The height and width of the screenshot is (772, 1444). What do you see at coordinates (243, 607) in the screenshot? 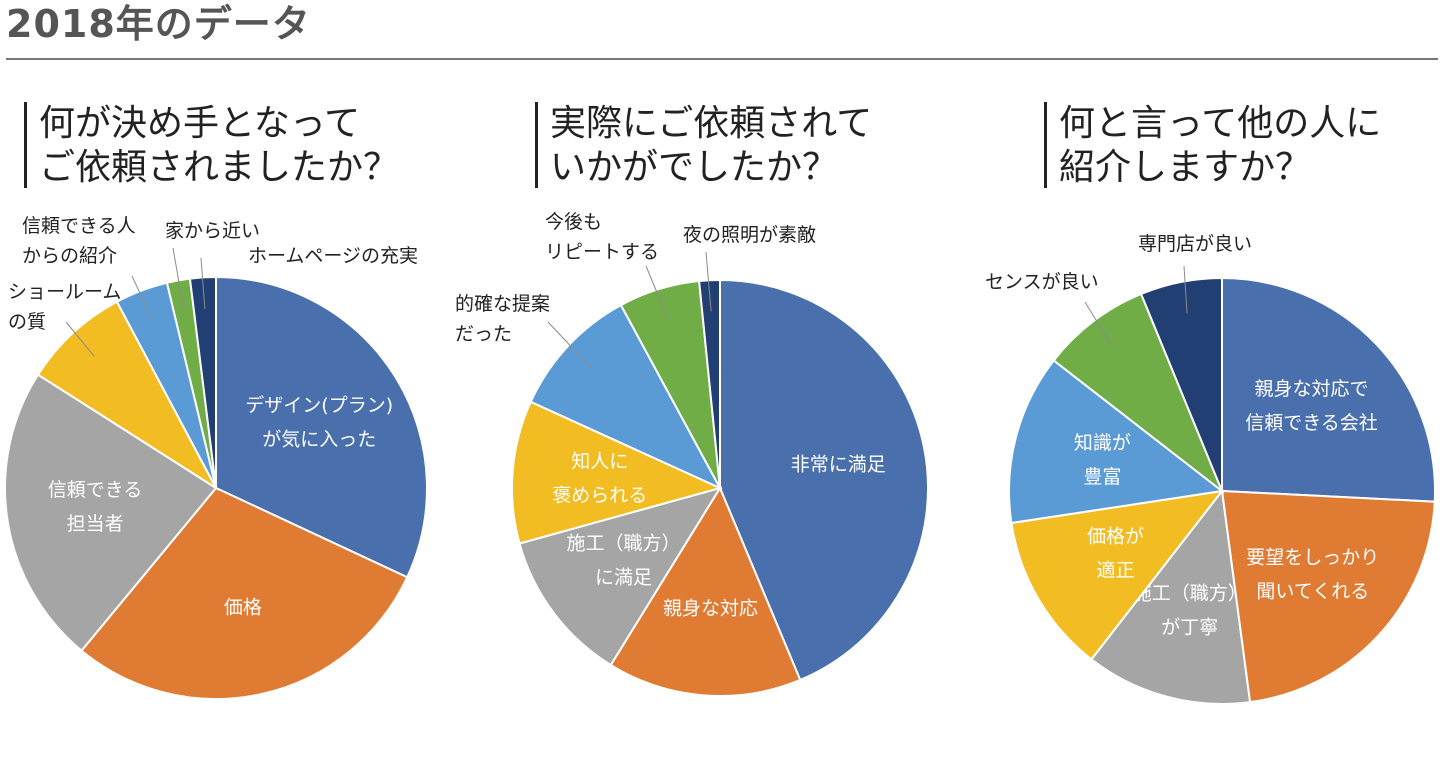
I see `pie-1-label-2: 価格` at bounding box center [243, 607].